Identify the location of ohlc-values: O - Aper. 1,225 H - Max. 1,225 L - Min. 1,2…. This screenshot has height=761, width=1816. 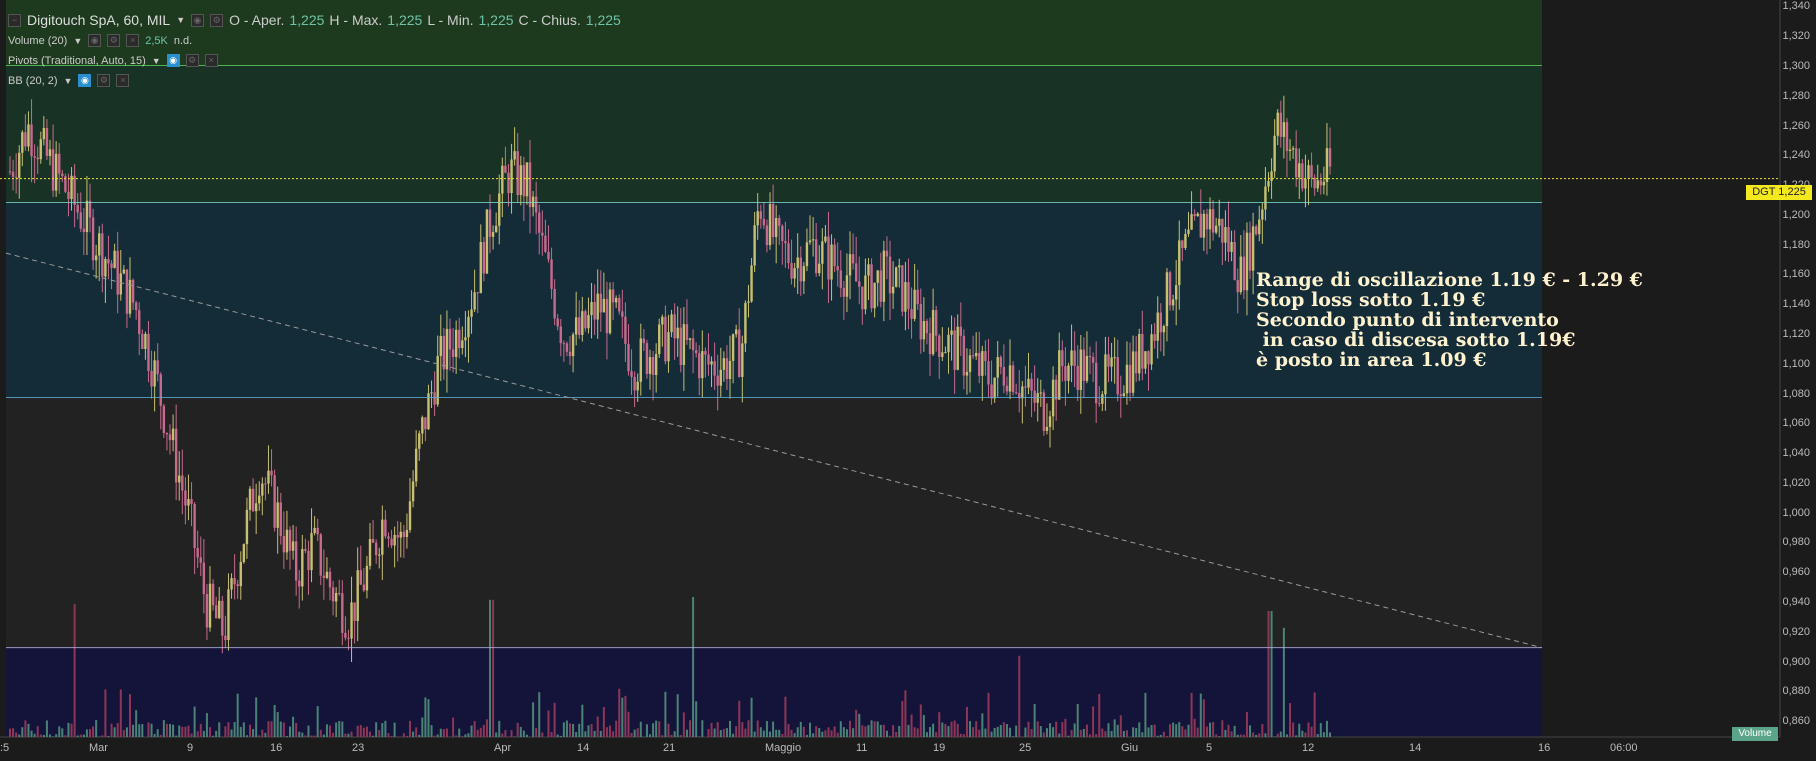
(425, 20).